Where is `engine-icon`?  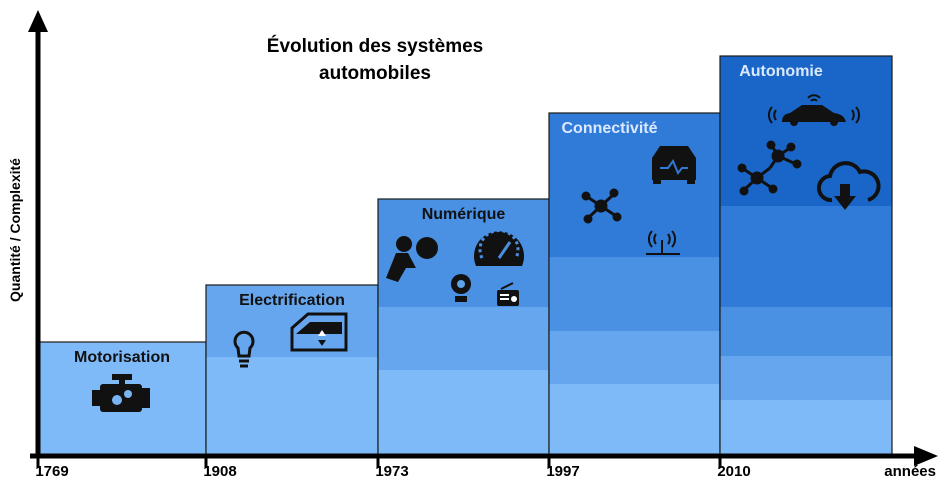 engine-icon is located at coordinates (121, 393).